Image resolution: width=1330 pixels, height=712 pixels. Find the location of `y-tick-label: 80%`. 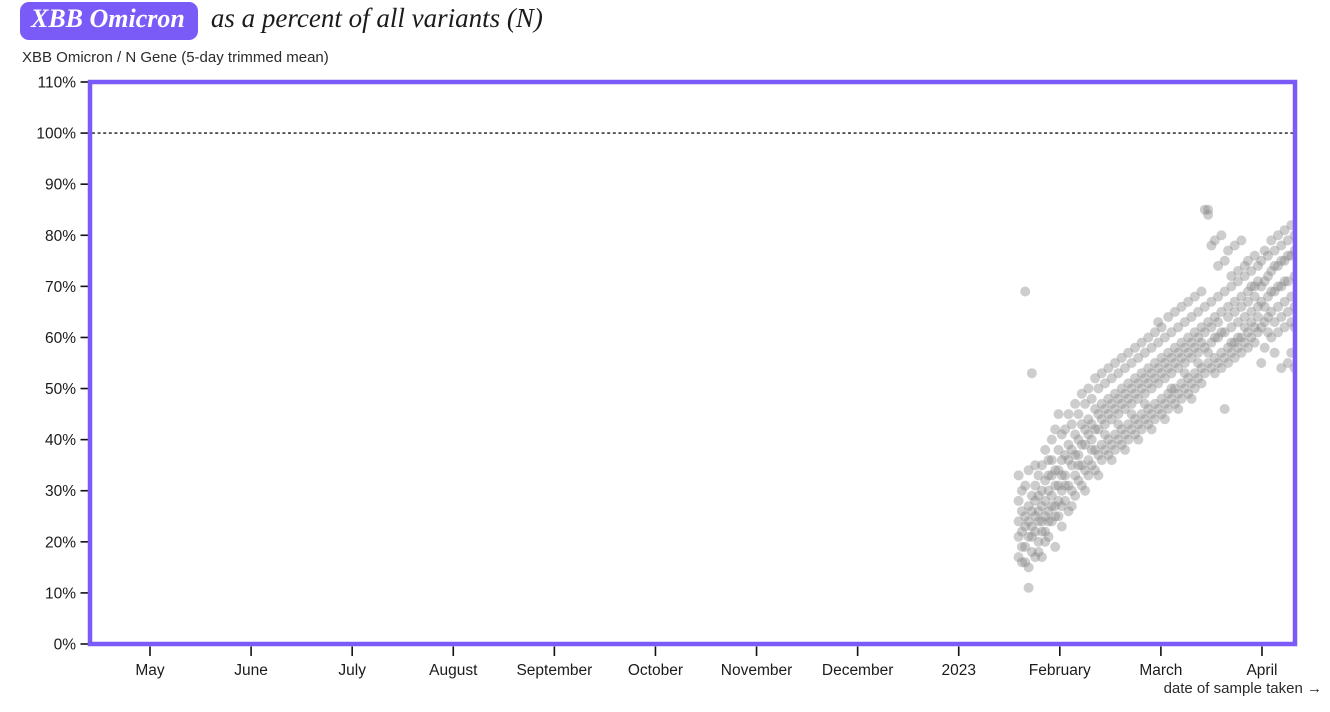

y-tick-label: 80% is located at coordinates (60, 236).